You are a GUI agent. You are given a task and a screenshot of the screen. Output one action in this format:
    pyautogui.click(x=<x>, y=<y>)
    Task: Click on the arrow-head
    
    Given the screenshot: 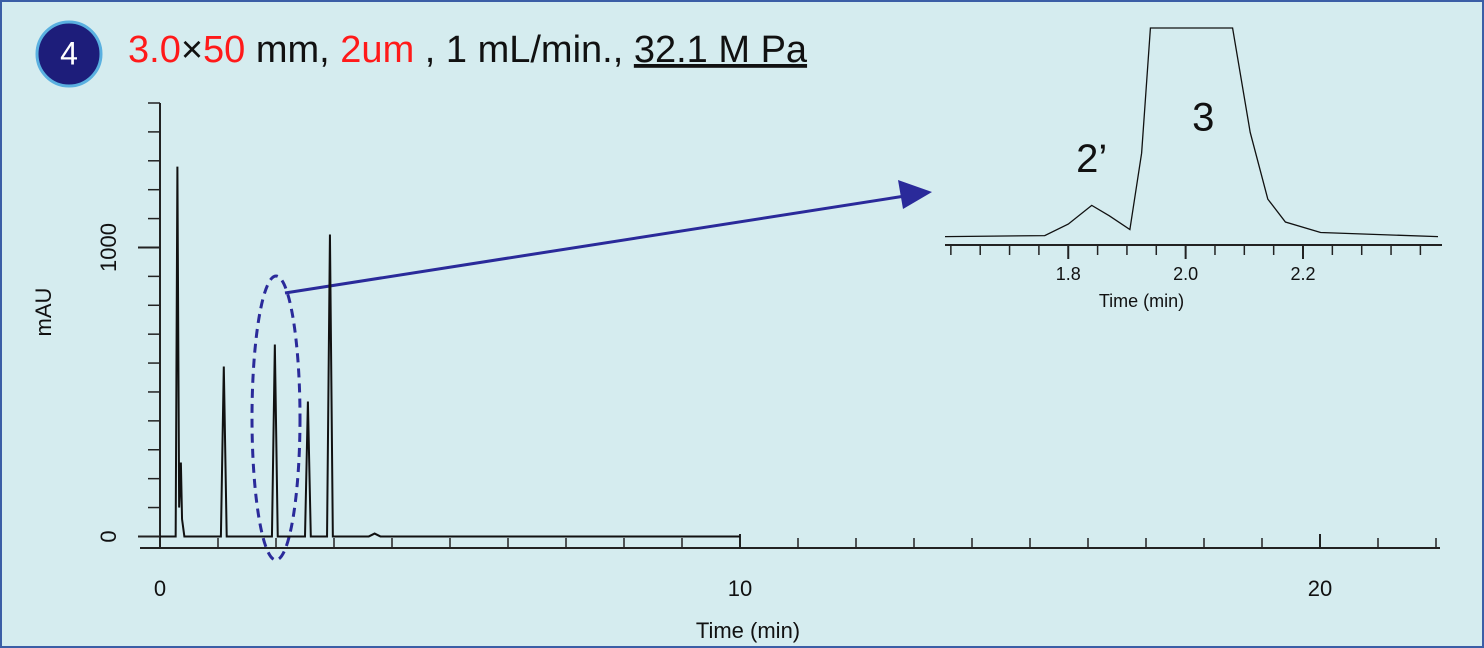 What is the action you would take?
    pyautogui.click(x=915, y=194)
    